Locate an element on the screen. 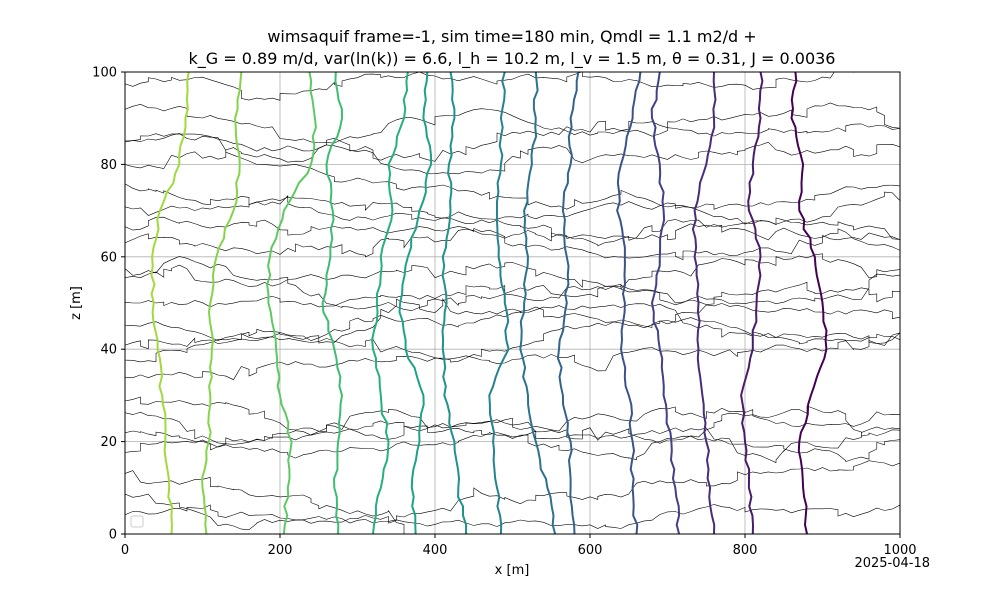  y-tick-label: 40 is located at coordinates (108, 350).